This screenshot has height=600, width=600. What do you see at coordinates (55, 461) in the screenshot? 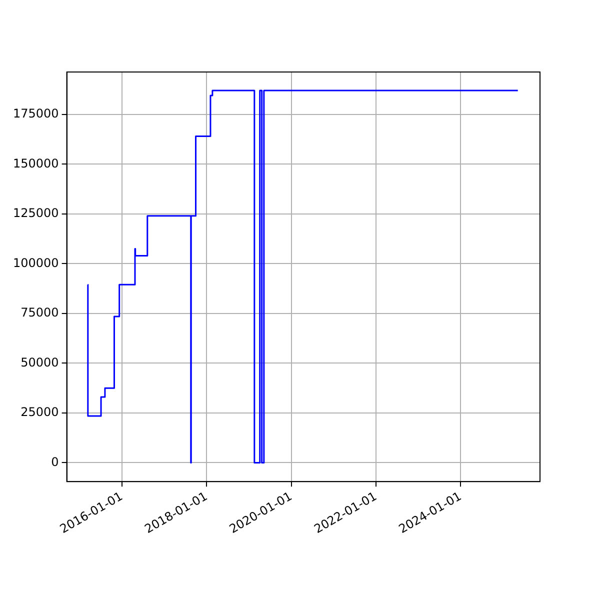
I see `y-tick-label: 0` at bounding box center [55, 461].